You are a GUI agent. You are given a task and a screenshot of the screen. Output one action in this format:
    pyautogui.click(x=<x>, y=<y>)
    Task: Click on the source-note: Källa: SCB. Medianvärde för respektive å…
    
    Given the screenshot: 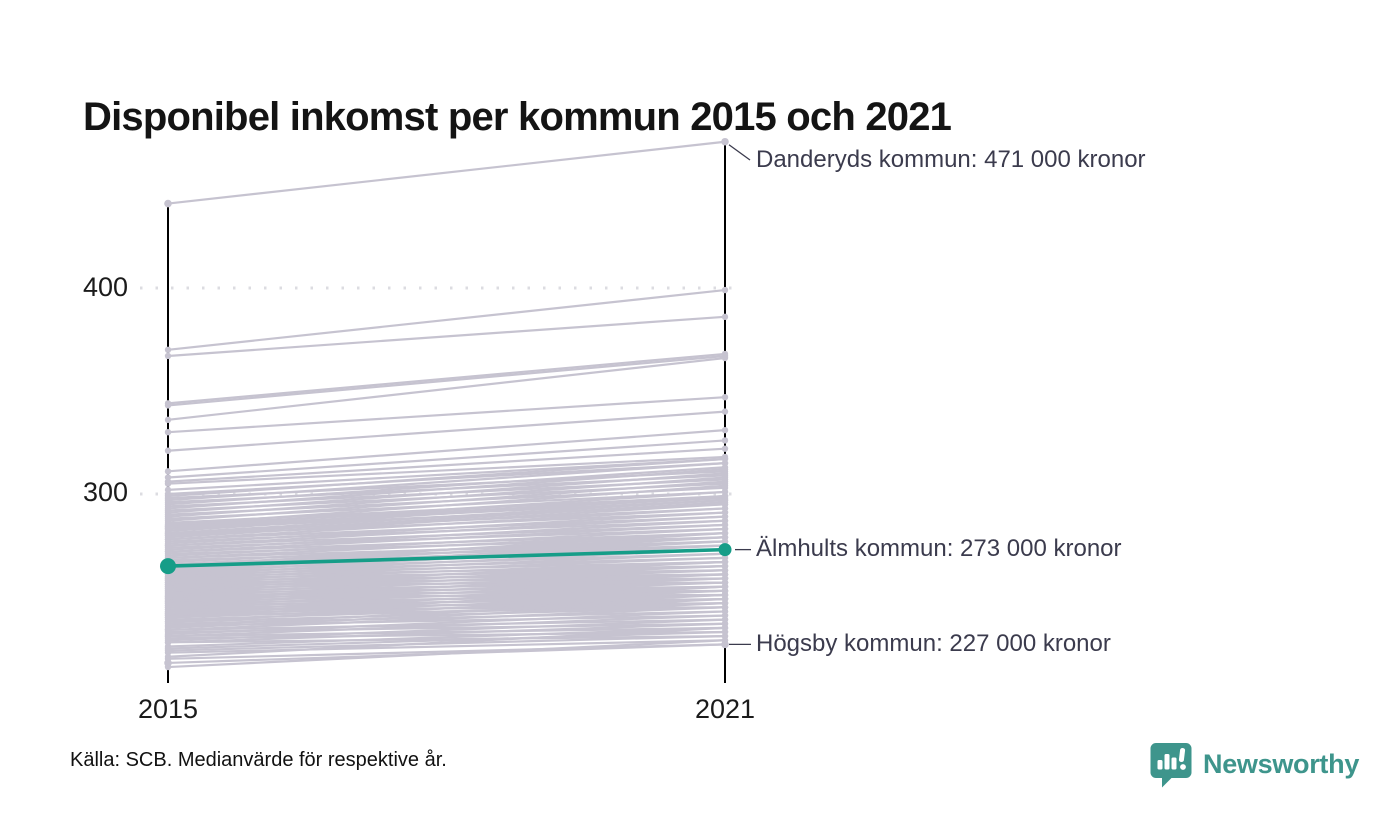 What is the action you would take?
    pyautogui.click(x=258, y=760)
    